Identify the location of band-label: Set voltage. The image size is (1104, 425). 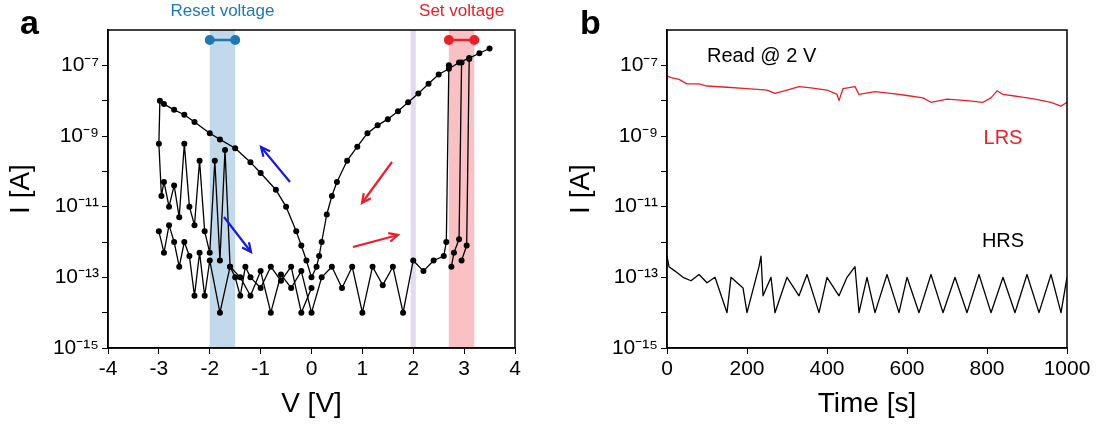
(462, 10).